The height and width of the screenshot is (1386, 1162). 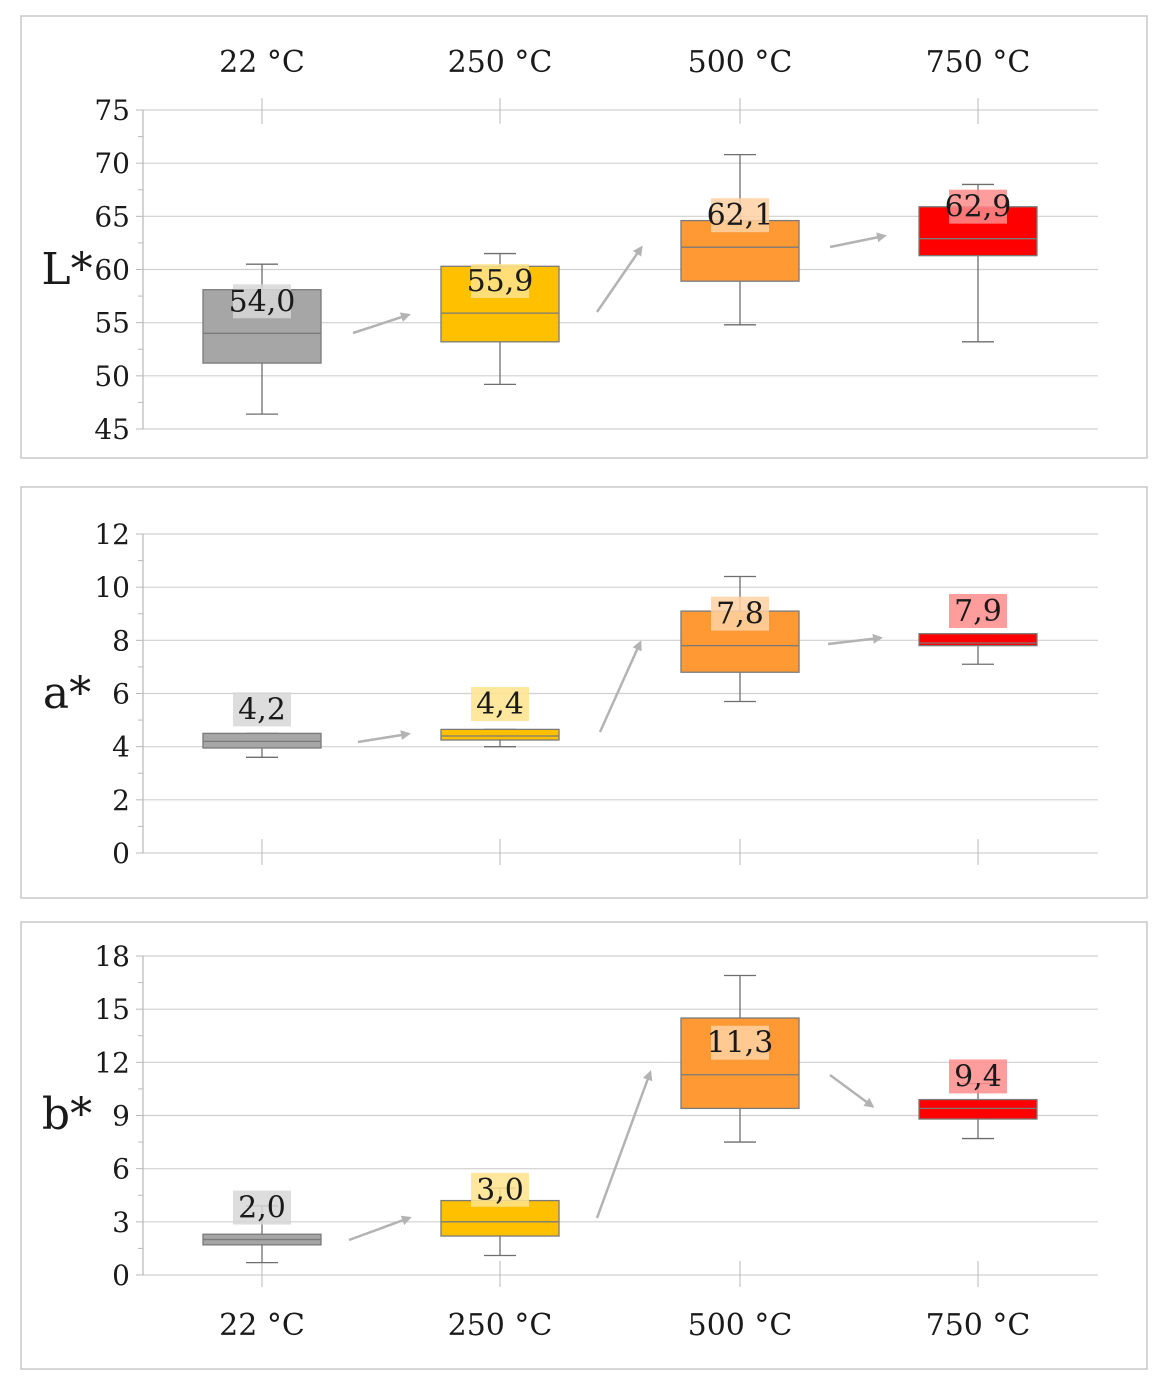 What do you see at coordinates (121, 800) in the screenshot?
I see `y-tick-label: 2` at bounding box center [121, 800].